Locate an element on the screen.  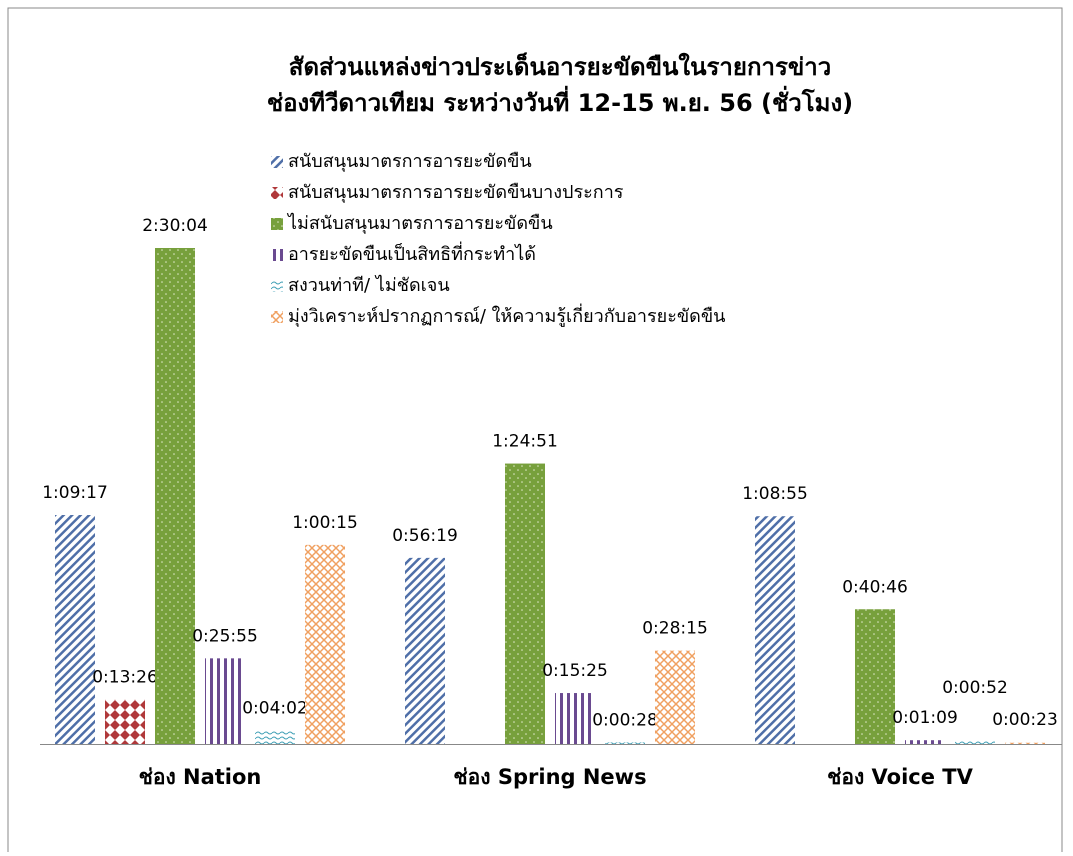
data-label: 1:24:51 is located at coordinates (525, 442).